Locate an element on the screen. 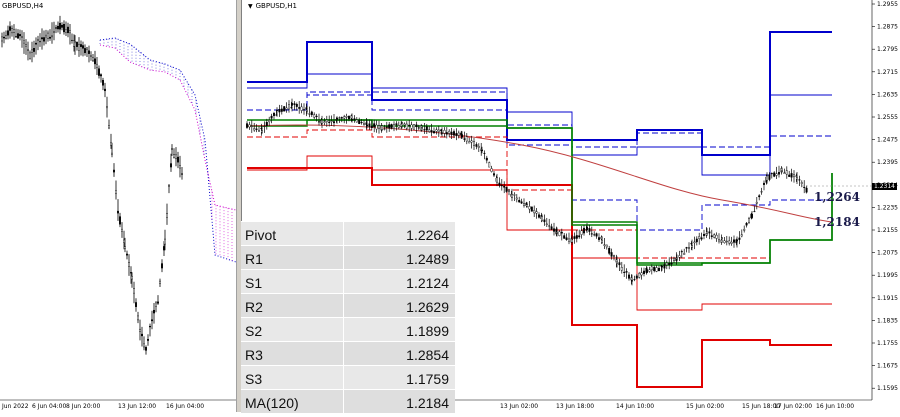 This screenshot has width=900, height=417. pivot-row-name: MA(120) is located at coordinates (272, 403).